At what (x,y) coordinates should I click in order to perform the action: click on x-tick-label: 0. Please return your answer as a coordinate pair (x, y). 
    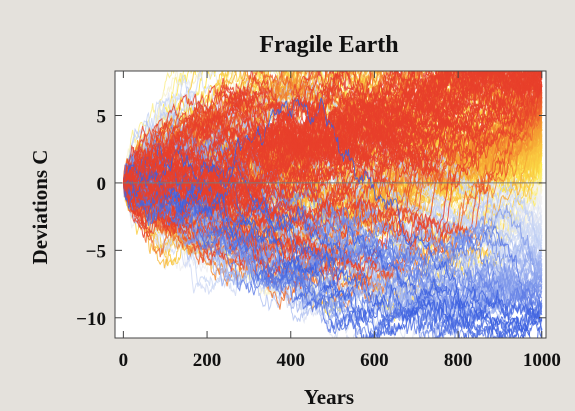
    Looking at the image, I should click on (124, 360).